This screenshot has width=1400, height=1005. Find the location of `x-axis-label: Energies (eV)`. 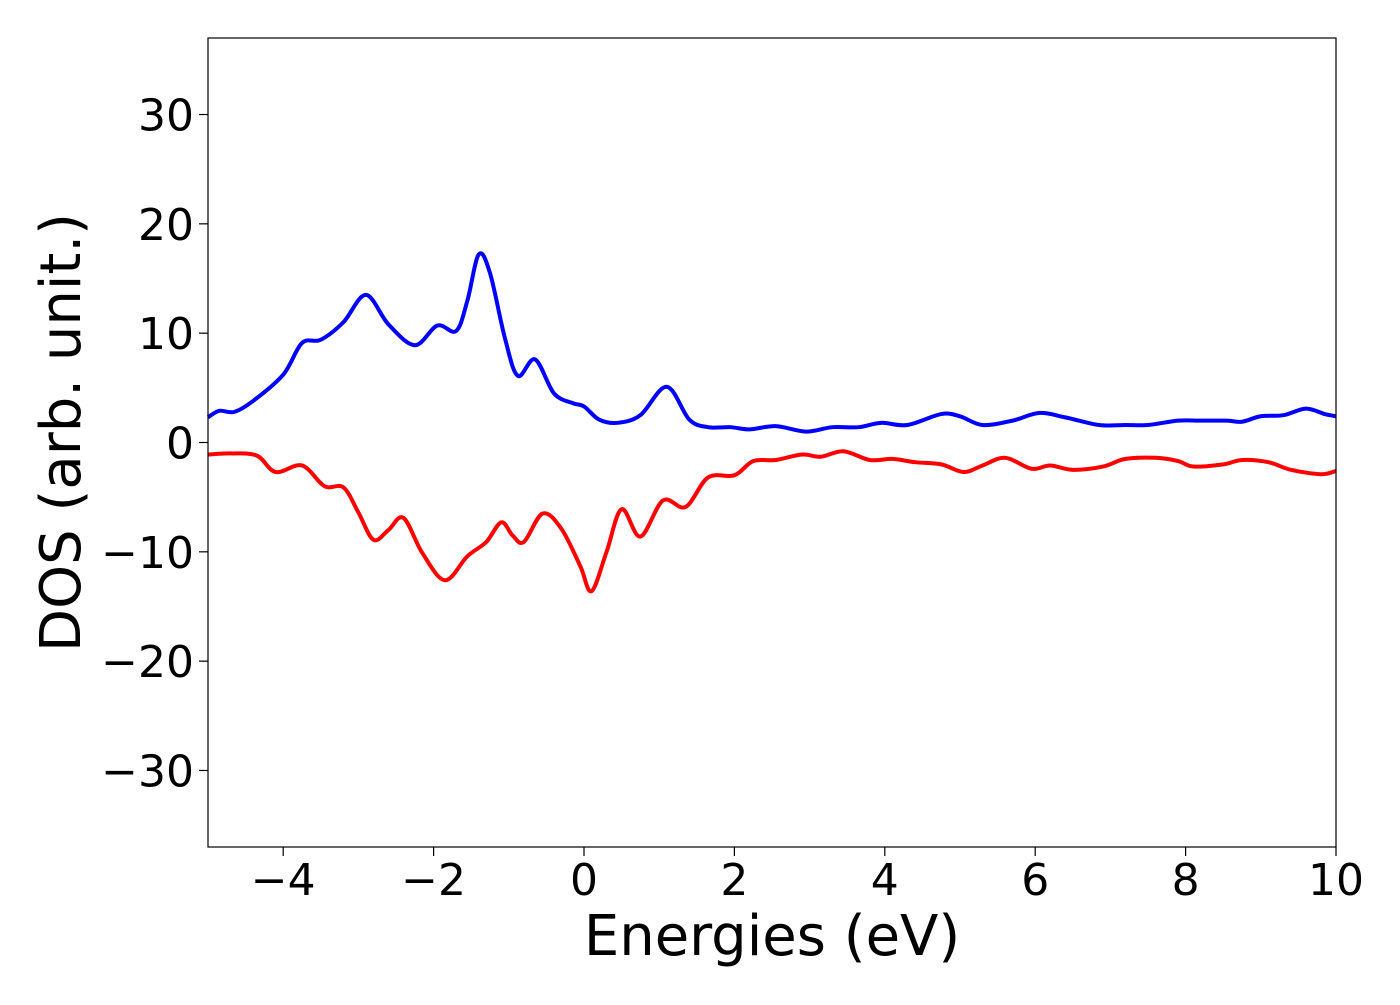

x-axis-label: Energies (eV) is located at coordinates (772, 936).